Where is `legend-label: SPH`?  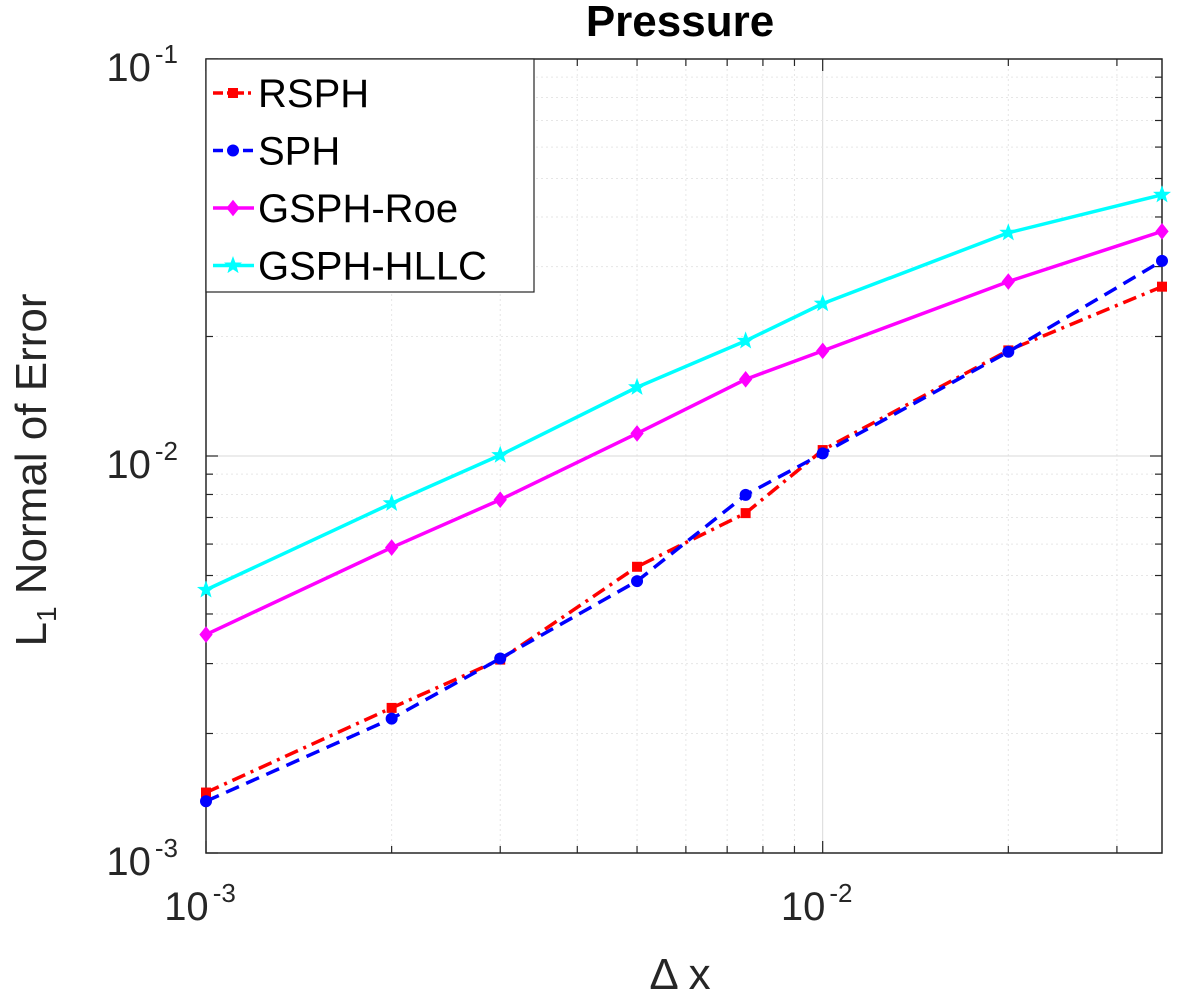
legend-label: SPH is located at coordinates (299, 152).